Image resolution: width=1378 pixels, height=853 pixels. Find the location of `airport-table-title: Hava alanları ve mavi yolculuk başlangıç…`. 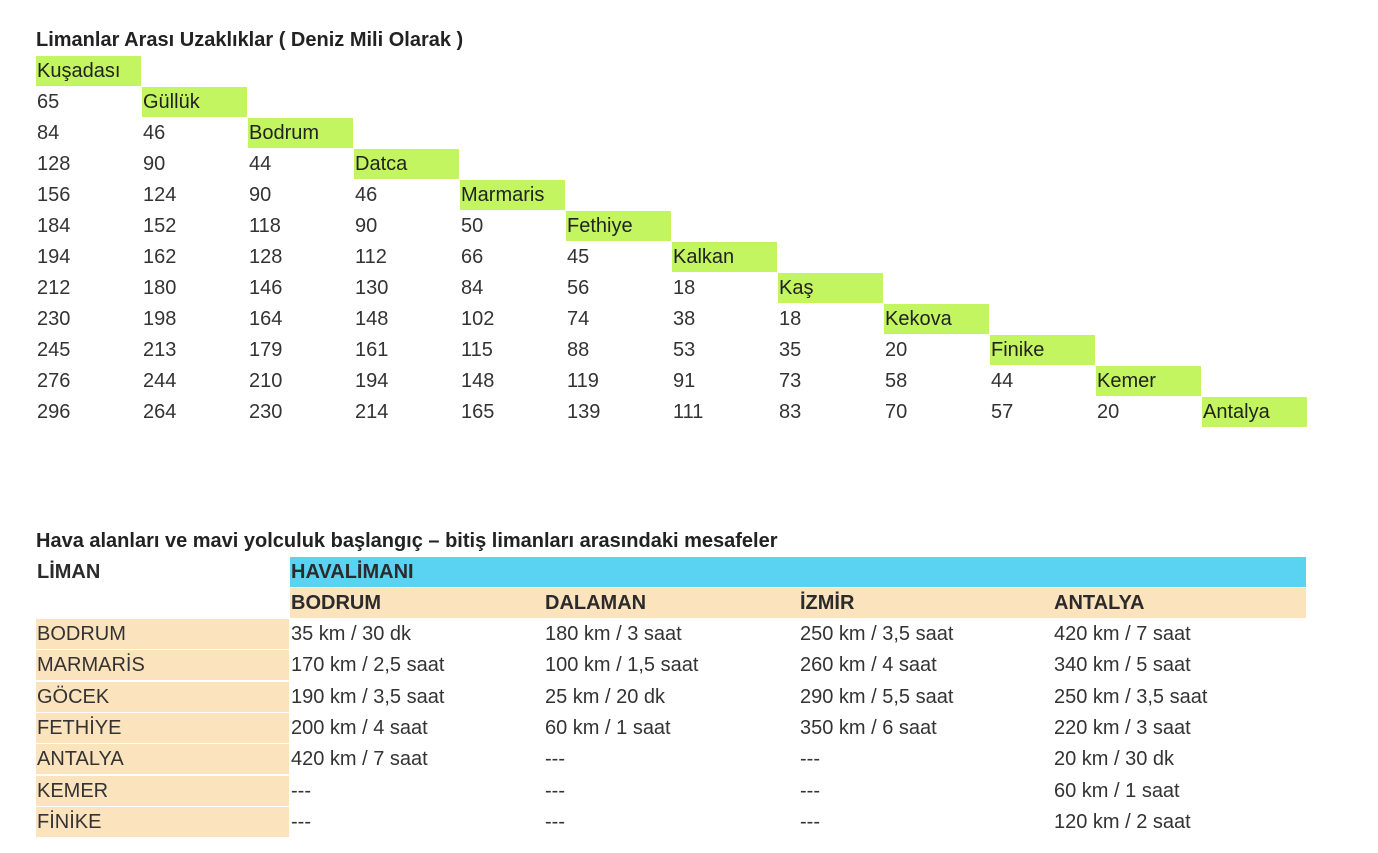

airport-table-title: Hava alanları ve mavi yolculuk başlangıç… is located at coordinates (407, 541).